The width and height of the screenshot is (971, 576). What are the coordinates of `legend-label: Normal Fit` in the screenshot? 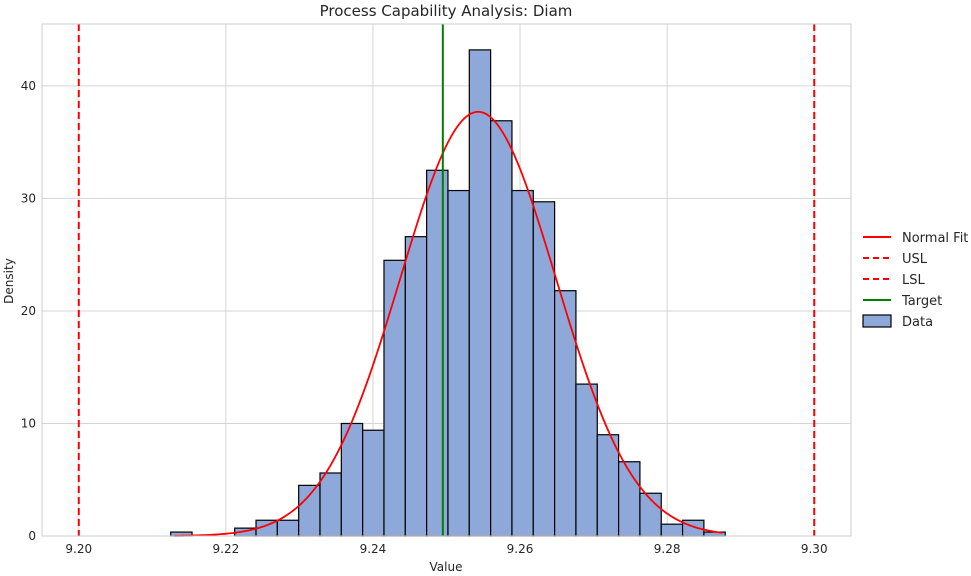 It's located at (935, 238).